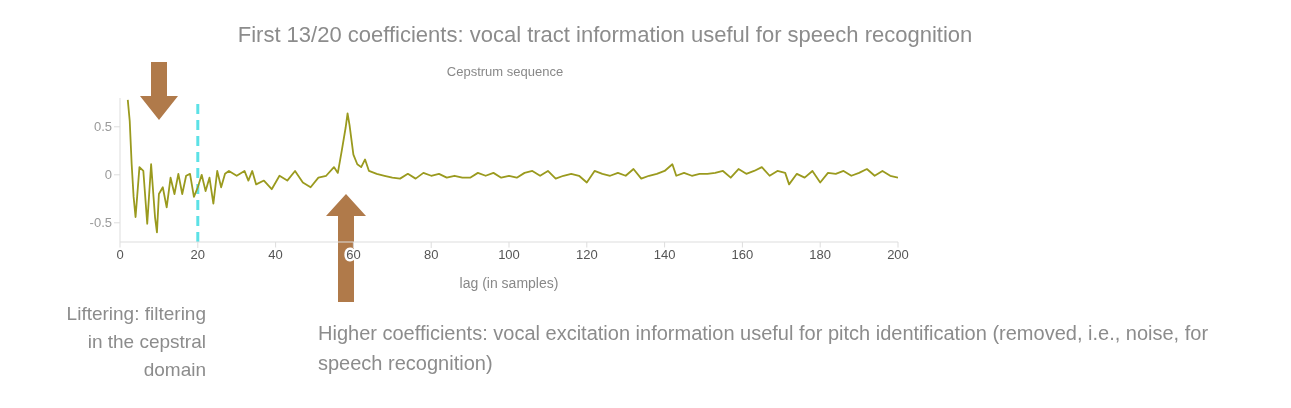 The height and width of the screenshot is (408, 1291). I want to click on x-axis-title: lag (in samples), so click(509, 282).